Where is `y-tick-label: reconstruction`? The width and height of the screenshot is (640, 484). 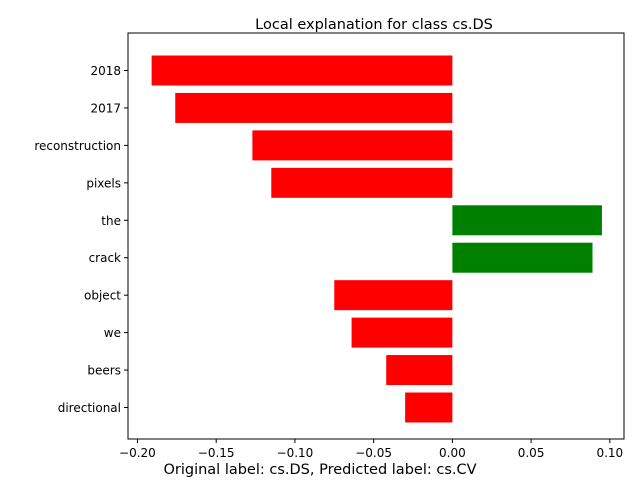
y-tick-label: reconstruction is located at coordinates (77, 146).